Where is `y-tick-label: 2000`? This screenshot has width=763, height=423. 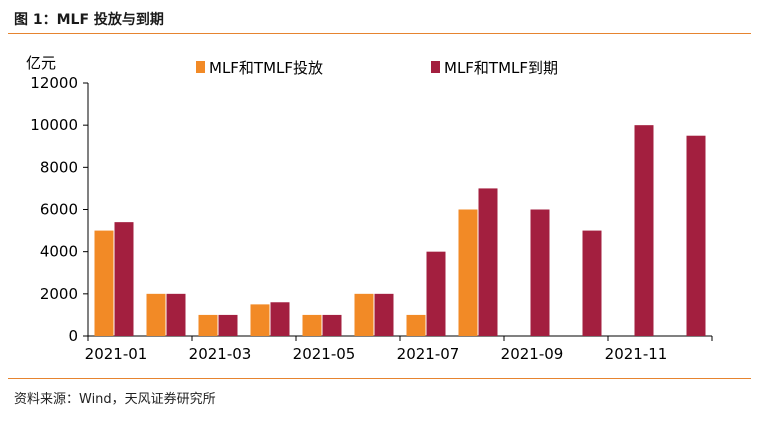 y-tick-label: 2000 is located at coordinates (59, 294).